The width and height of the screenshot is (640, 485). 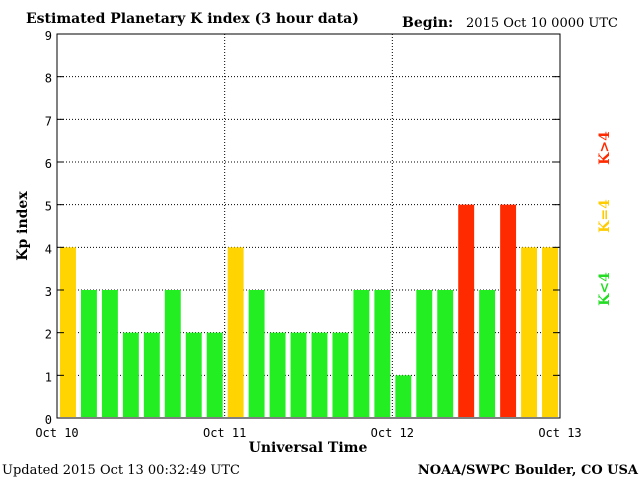 What do you see at coordinates (605, 148) in the screenshot?
I see `legend-high: K>4` at bounding box center [605, 148].